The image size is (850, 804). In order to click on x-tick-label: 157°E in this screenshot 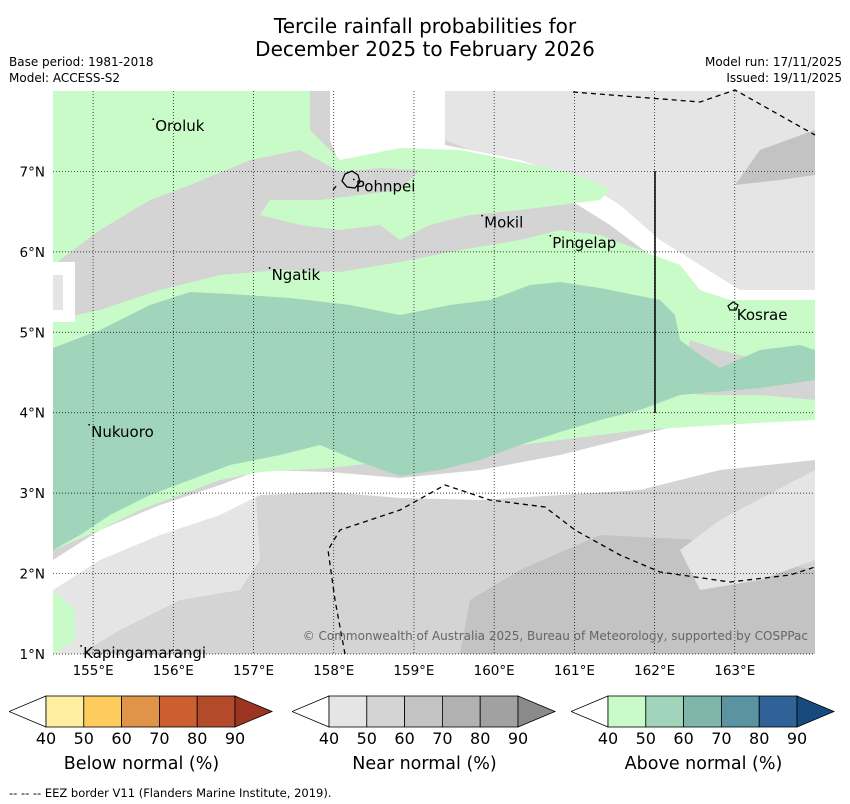, I will do `click(253, 671)`.